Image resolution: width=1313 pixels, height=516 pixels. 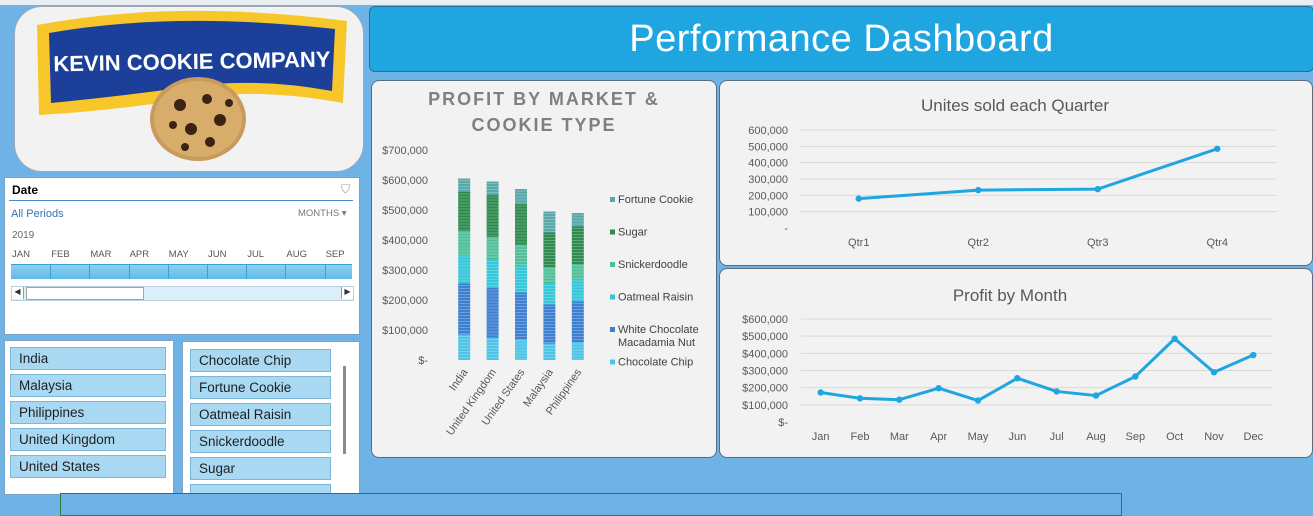 I want to click on y-tick-label: $700,000, so click(x=405, y=151).